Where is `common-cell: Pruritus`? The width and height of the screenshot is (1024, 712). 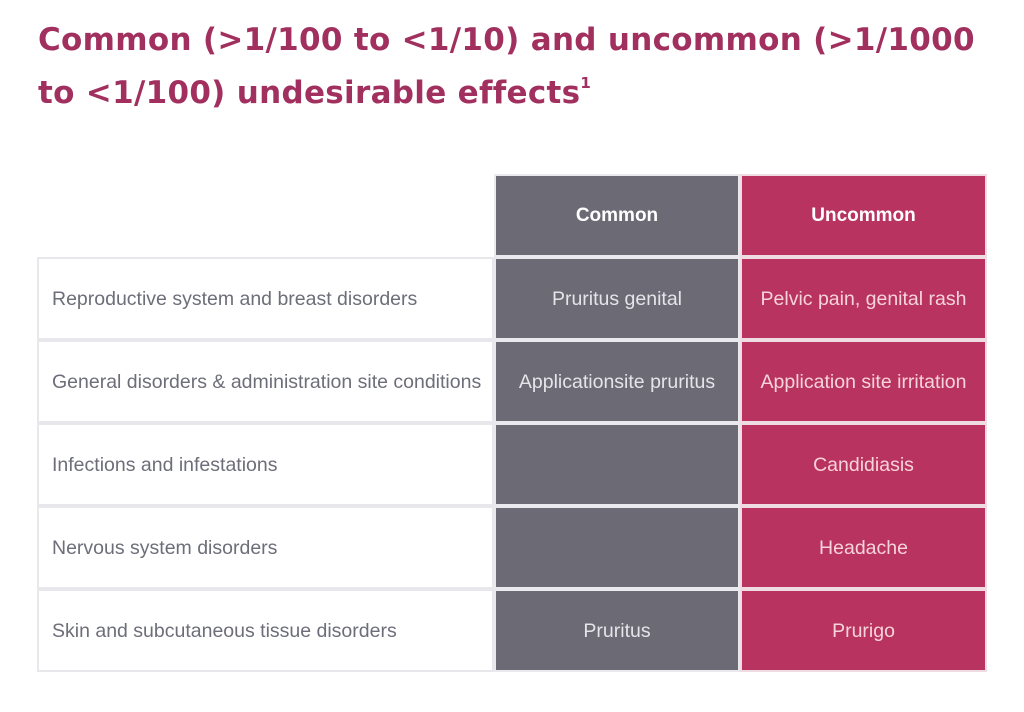 common-cell: Pruritus is located at coordinates (617, 630).